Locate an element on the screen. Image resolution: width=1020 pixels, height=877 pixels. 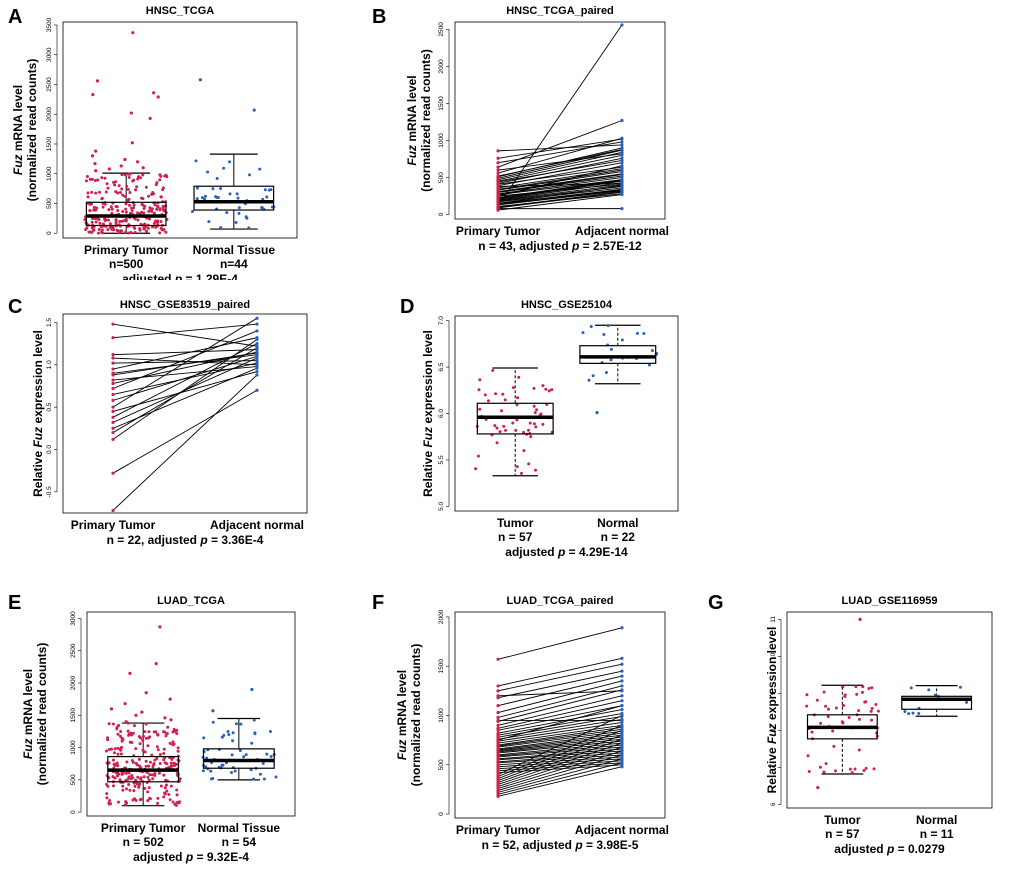
category-label: Normal Tissue is located at coordinates (234, 250).